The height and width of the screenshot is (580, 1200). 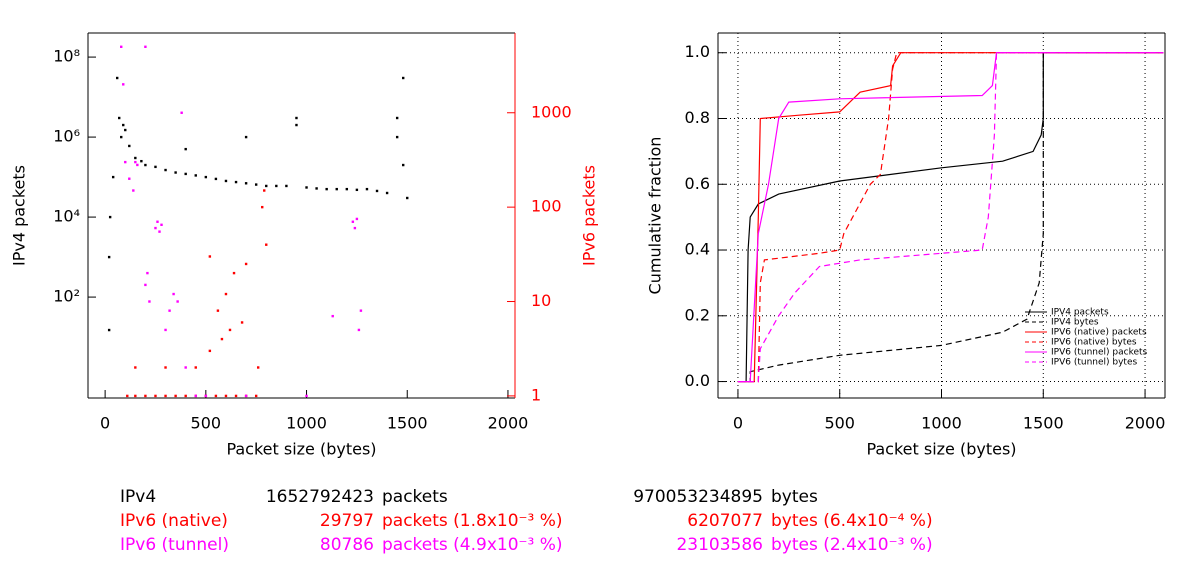 What do you see at coordinates (66, 136) in the screenshot?
I see `y-tick-label: 10⁶` at bounding box center [66, 136].